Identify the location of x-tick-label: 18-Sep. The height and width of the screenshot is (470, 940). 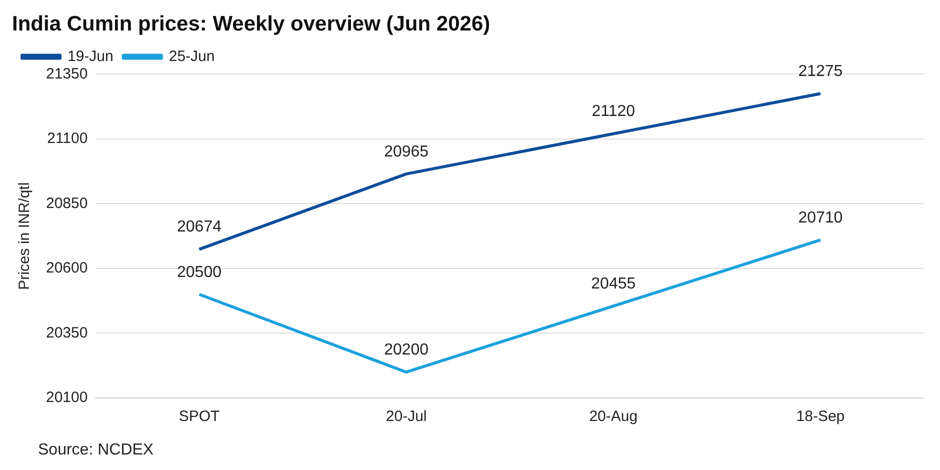
(820, 417).